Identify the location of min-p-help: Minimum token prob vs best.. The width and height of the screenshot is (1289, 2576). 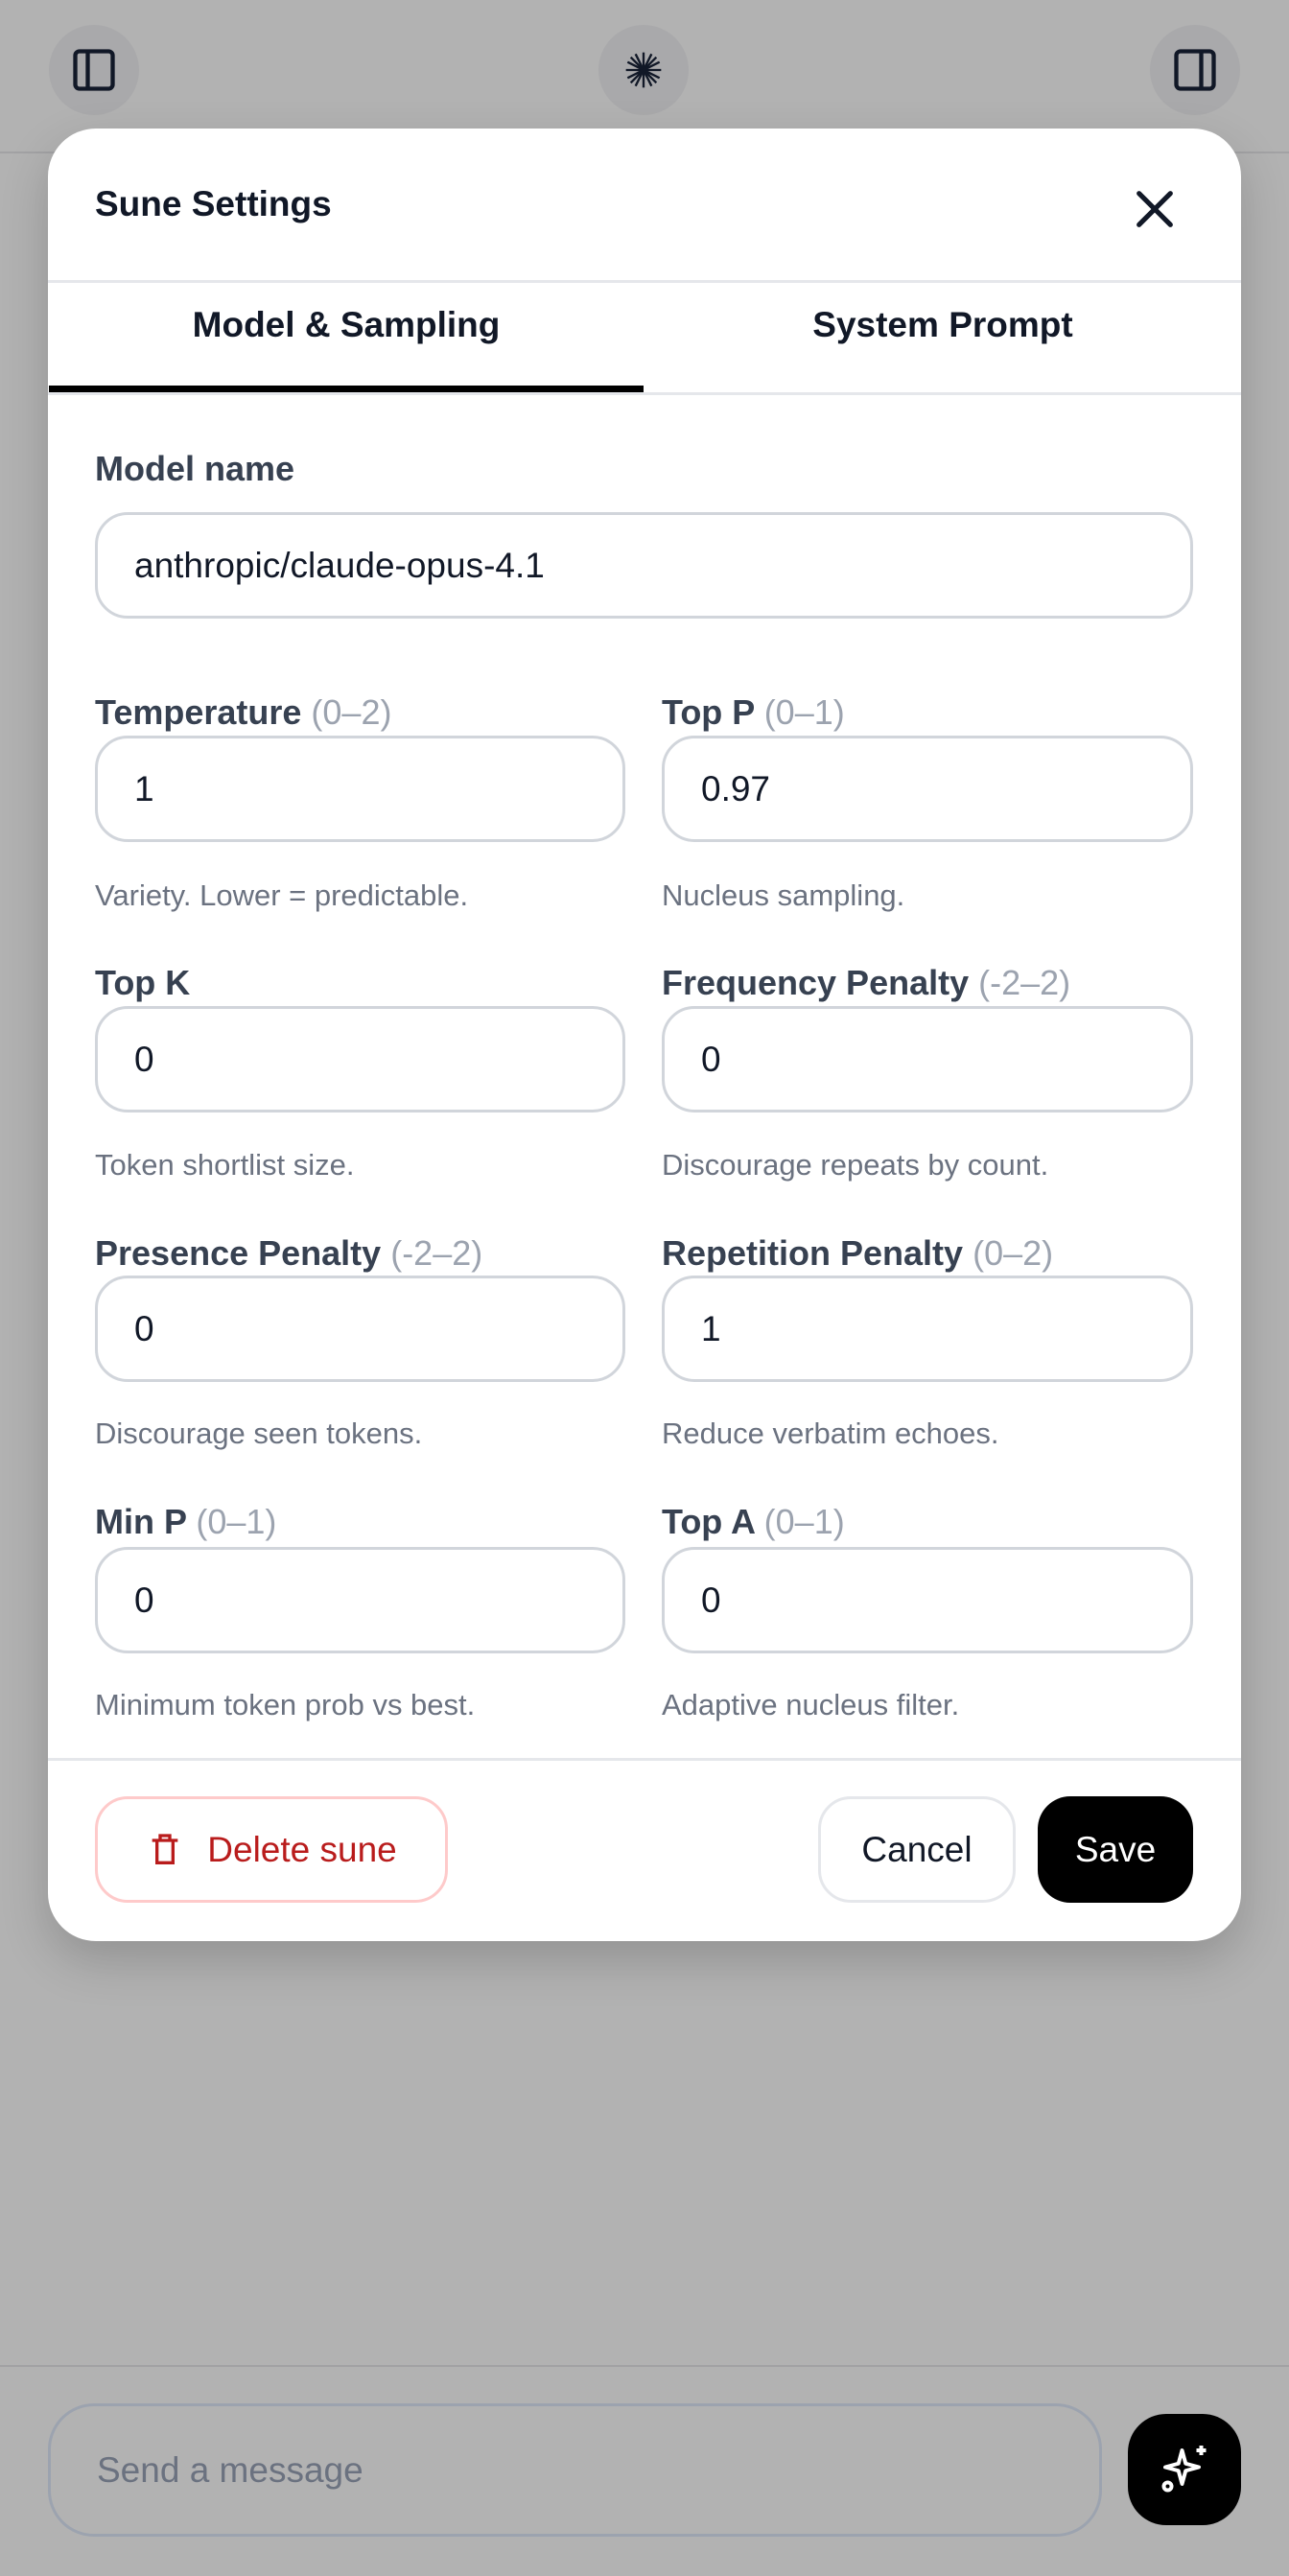
(285, 1704).